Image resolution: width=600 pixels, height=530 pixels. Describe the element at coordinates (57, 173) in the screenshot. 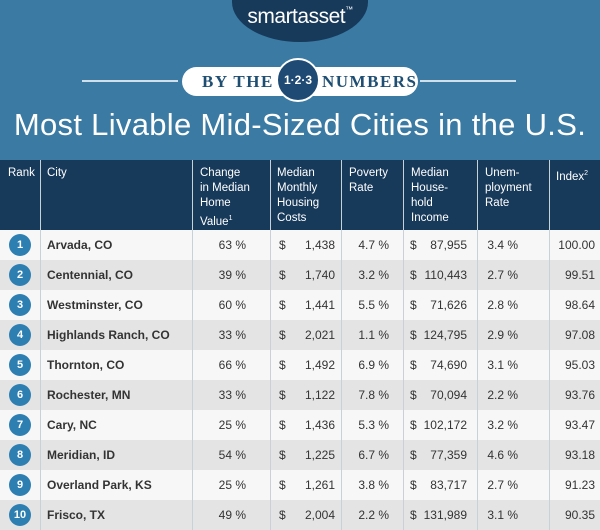

I see `header-city: City` at that location.